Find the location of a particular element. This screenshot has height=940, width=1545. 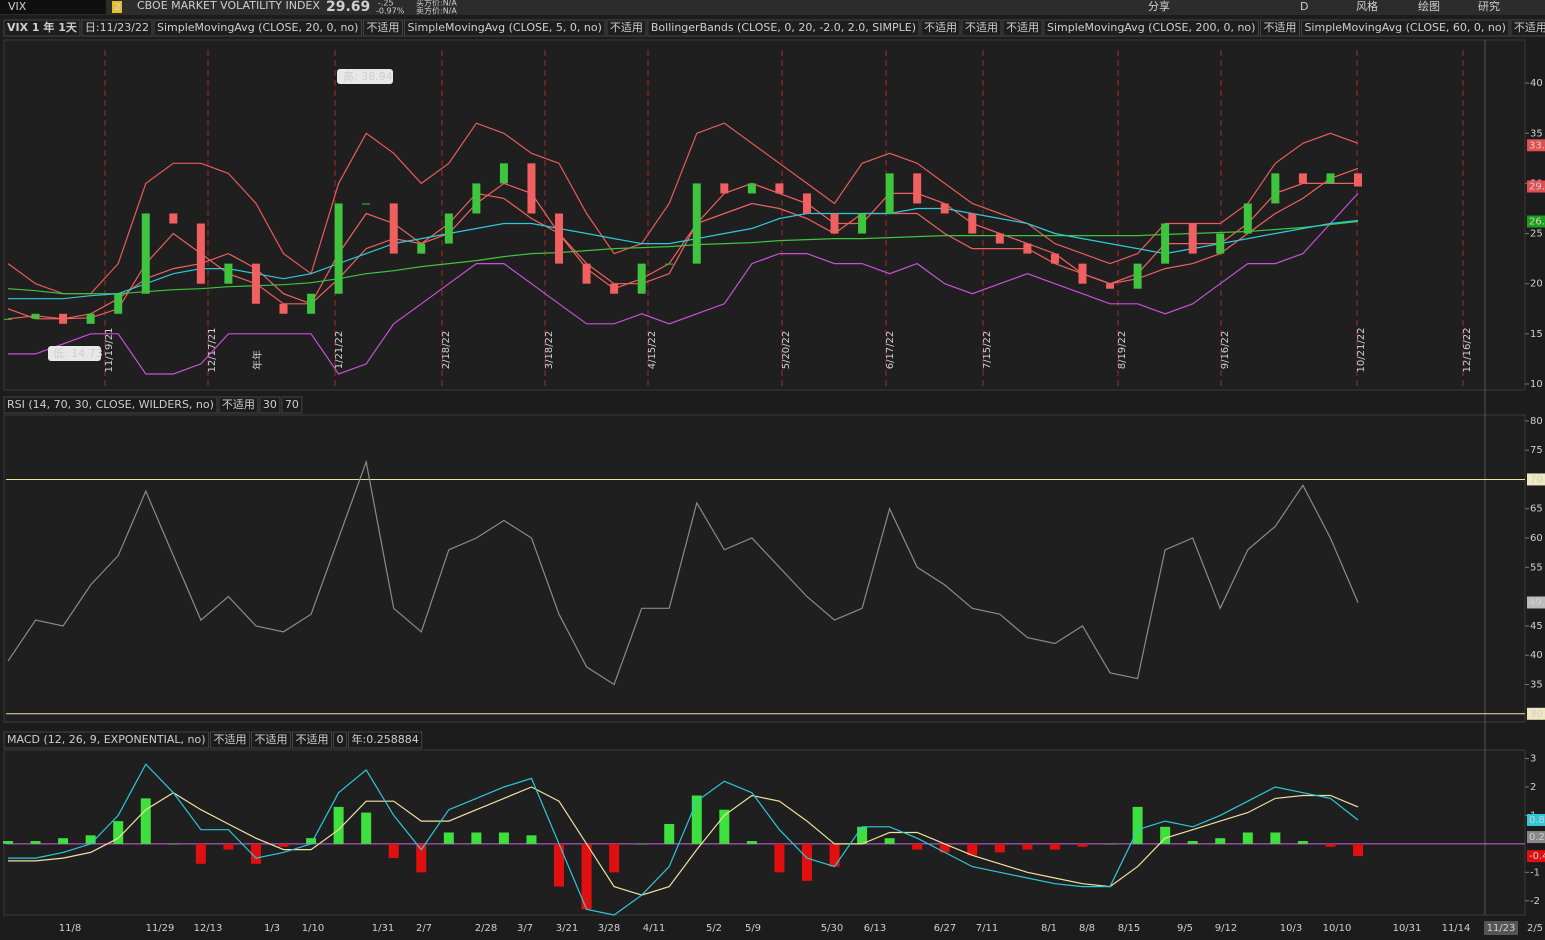

expiration-label: 9/16/22 is located at coordinates (1225, 350).